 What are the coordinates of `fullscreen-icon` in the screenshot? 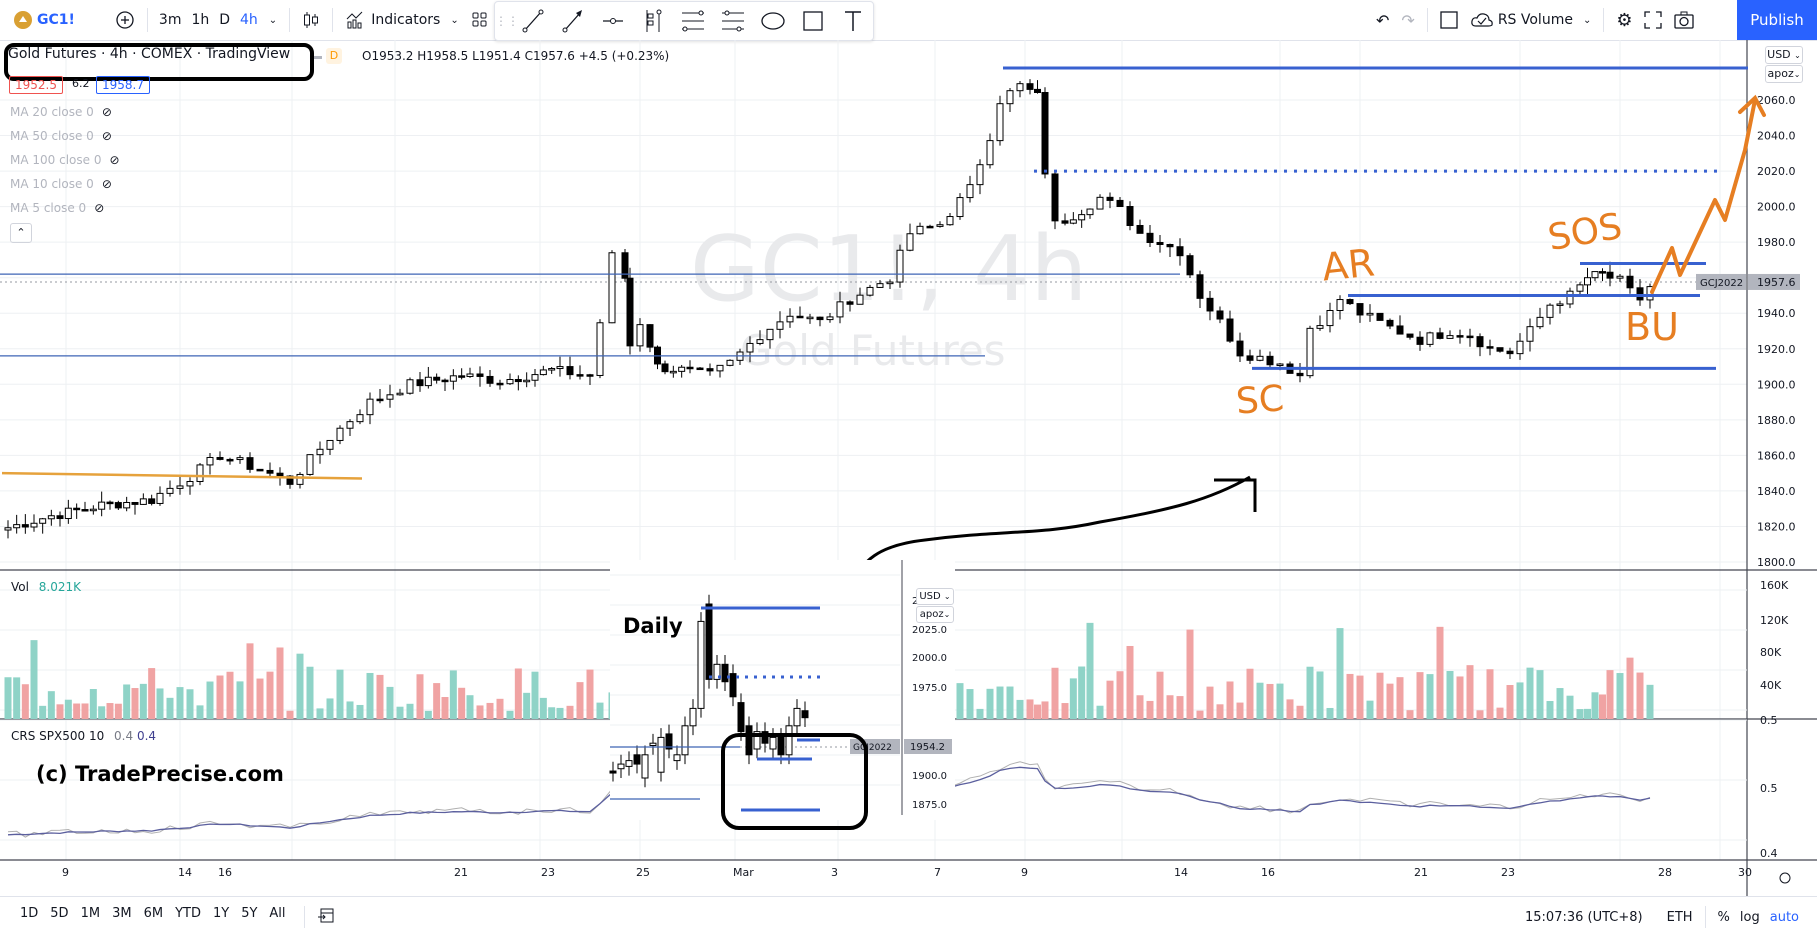 It's located at (1653, 20).